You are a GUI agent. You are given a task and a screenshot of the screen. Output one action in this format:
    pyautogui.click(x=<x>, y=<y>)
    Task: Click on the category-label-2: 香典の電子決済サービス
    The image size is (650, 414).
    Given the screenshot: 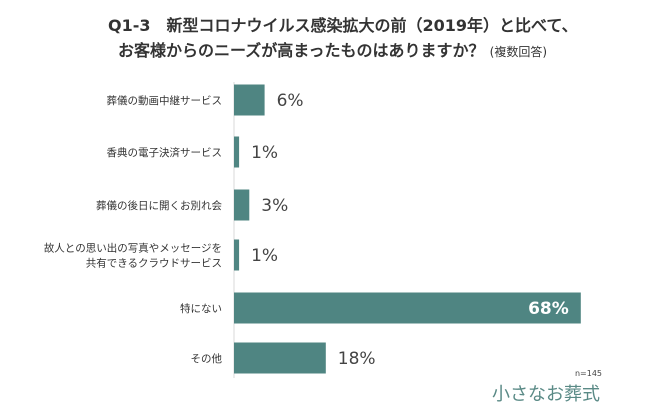 What is the action you would take?
    pyautogui.click(x=165, y=152)
    